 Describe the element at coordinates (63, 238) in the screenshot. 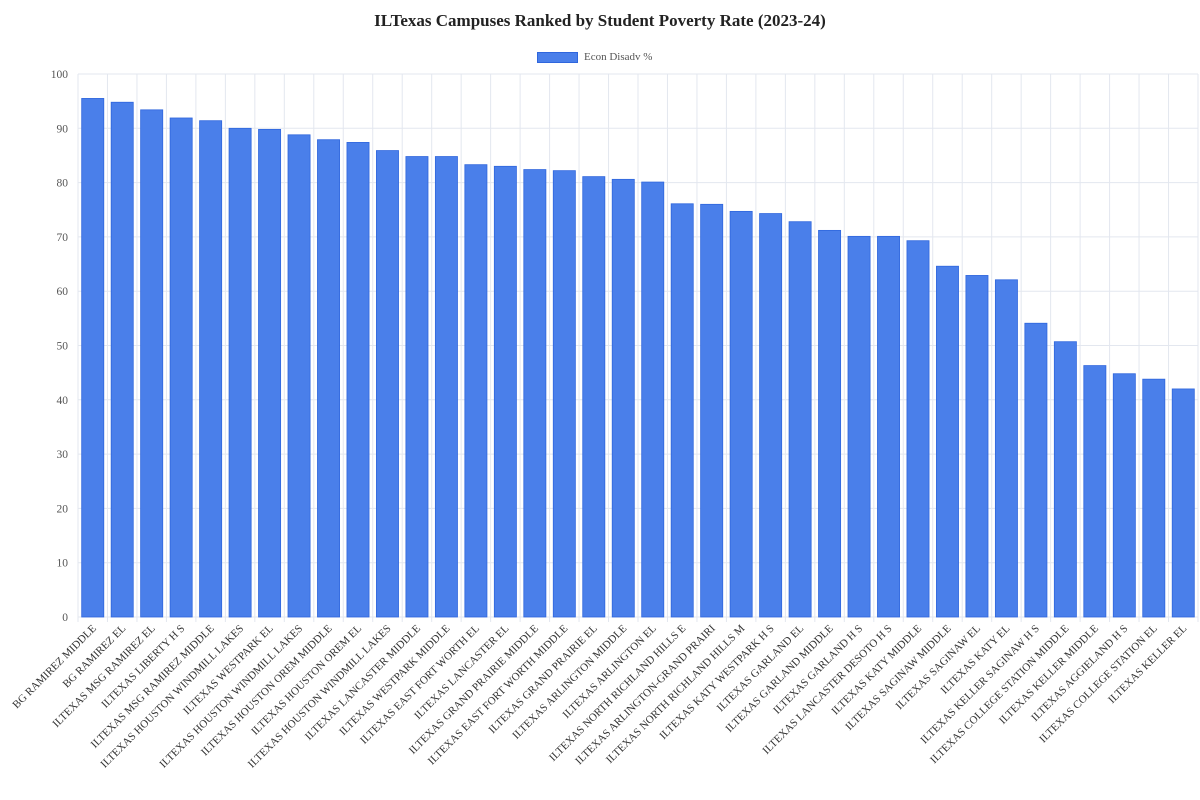

I see `y-tick-label: 70` at that location.